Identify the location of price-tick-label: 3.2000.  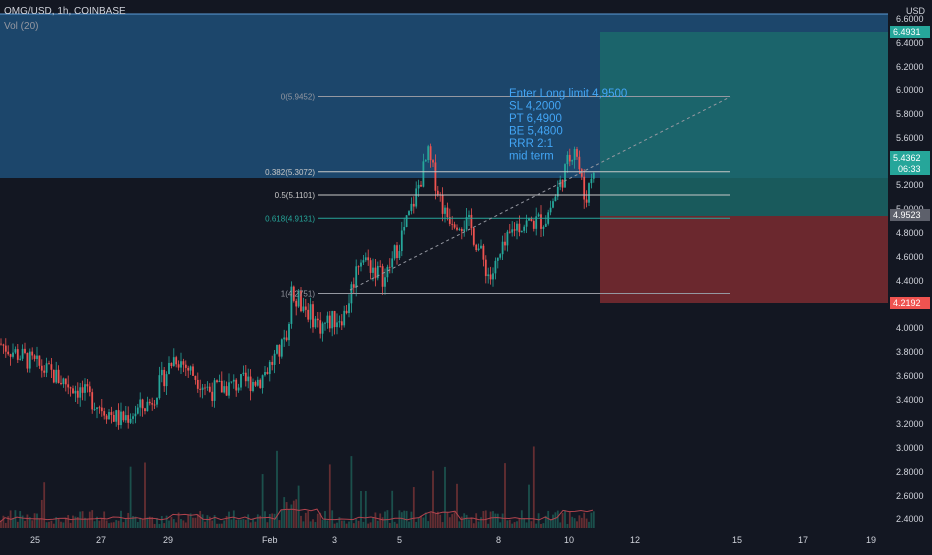
(910, 424).